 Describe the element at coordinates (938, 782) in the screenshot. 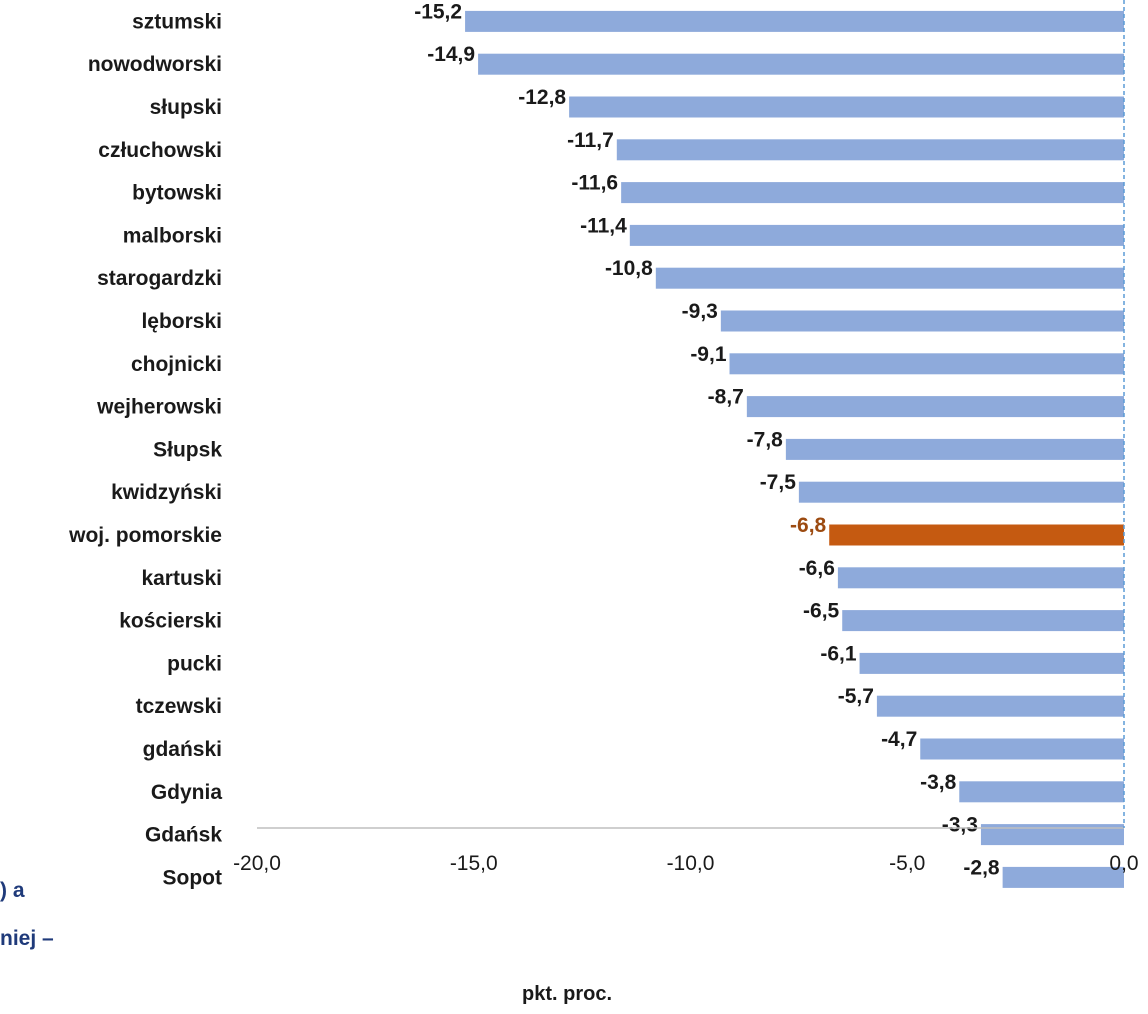

I see `value-label-gdynia: -3,8` at that location.